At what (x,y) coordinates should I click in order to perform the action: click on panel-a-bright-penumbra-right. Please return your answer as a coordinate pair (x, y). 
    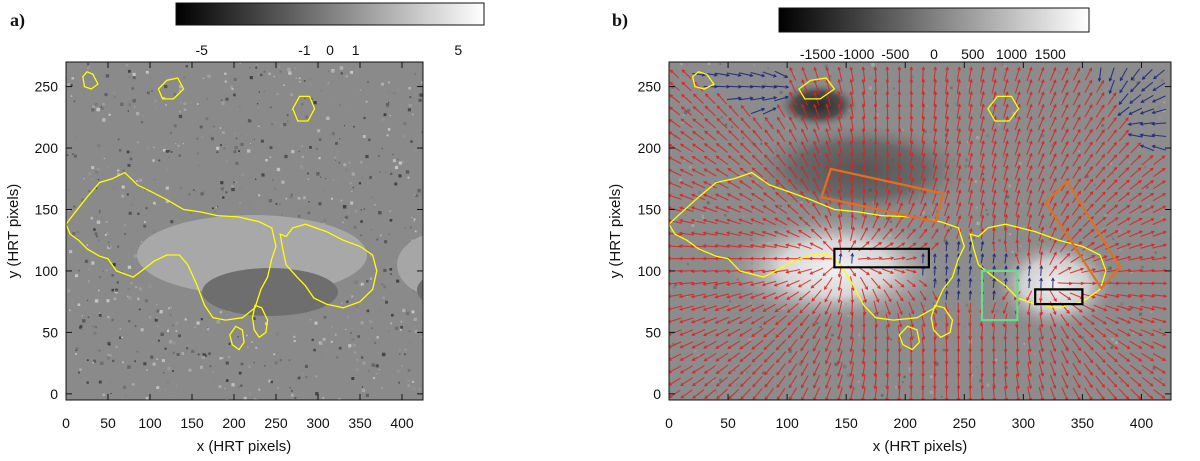
    Looking at the image, I should click on (410, 265).